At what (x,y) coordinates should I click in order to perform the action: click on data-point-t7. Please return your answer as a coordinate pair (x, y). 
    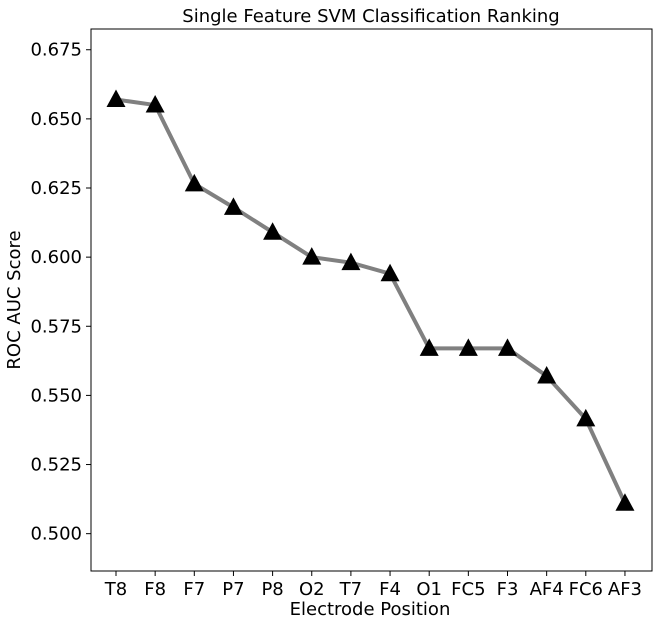
    Looking at the image, I should click on (351, 261).